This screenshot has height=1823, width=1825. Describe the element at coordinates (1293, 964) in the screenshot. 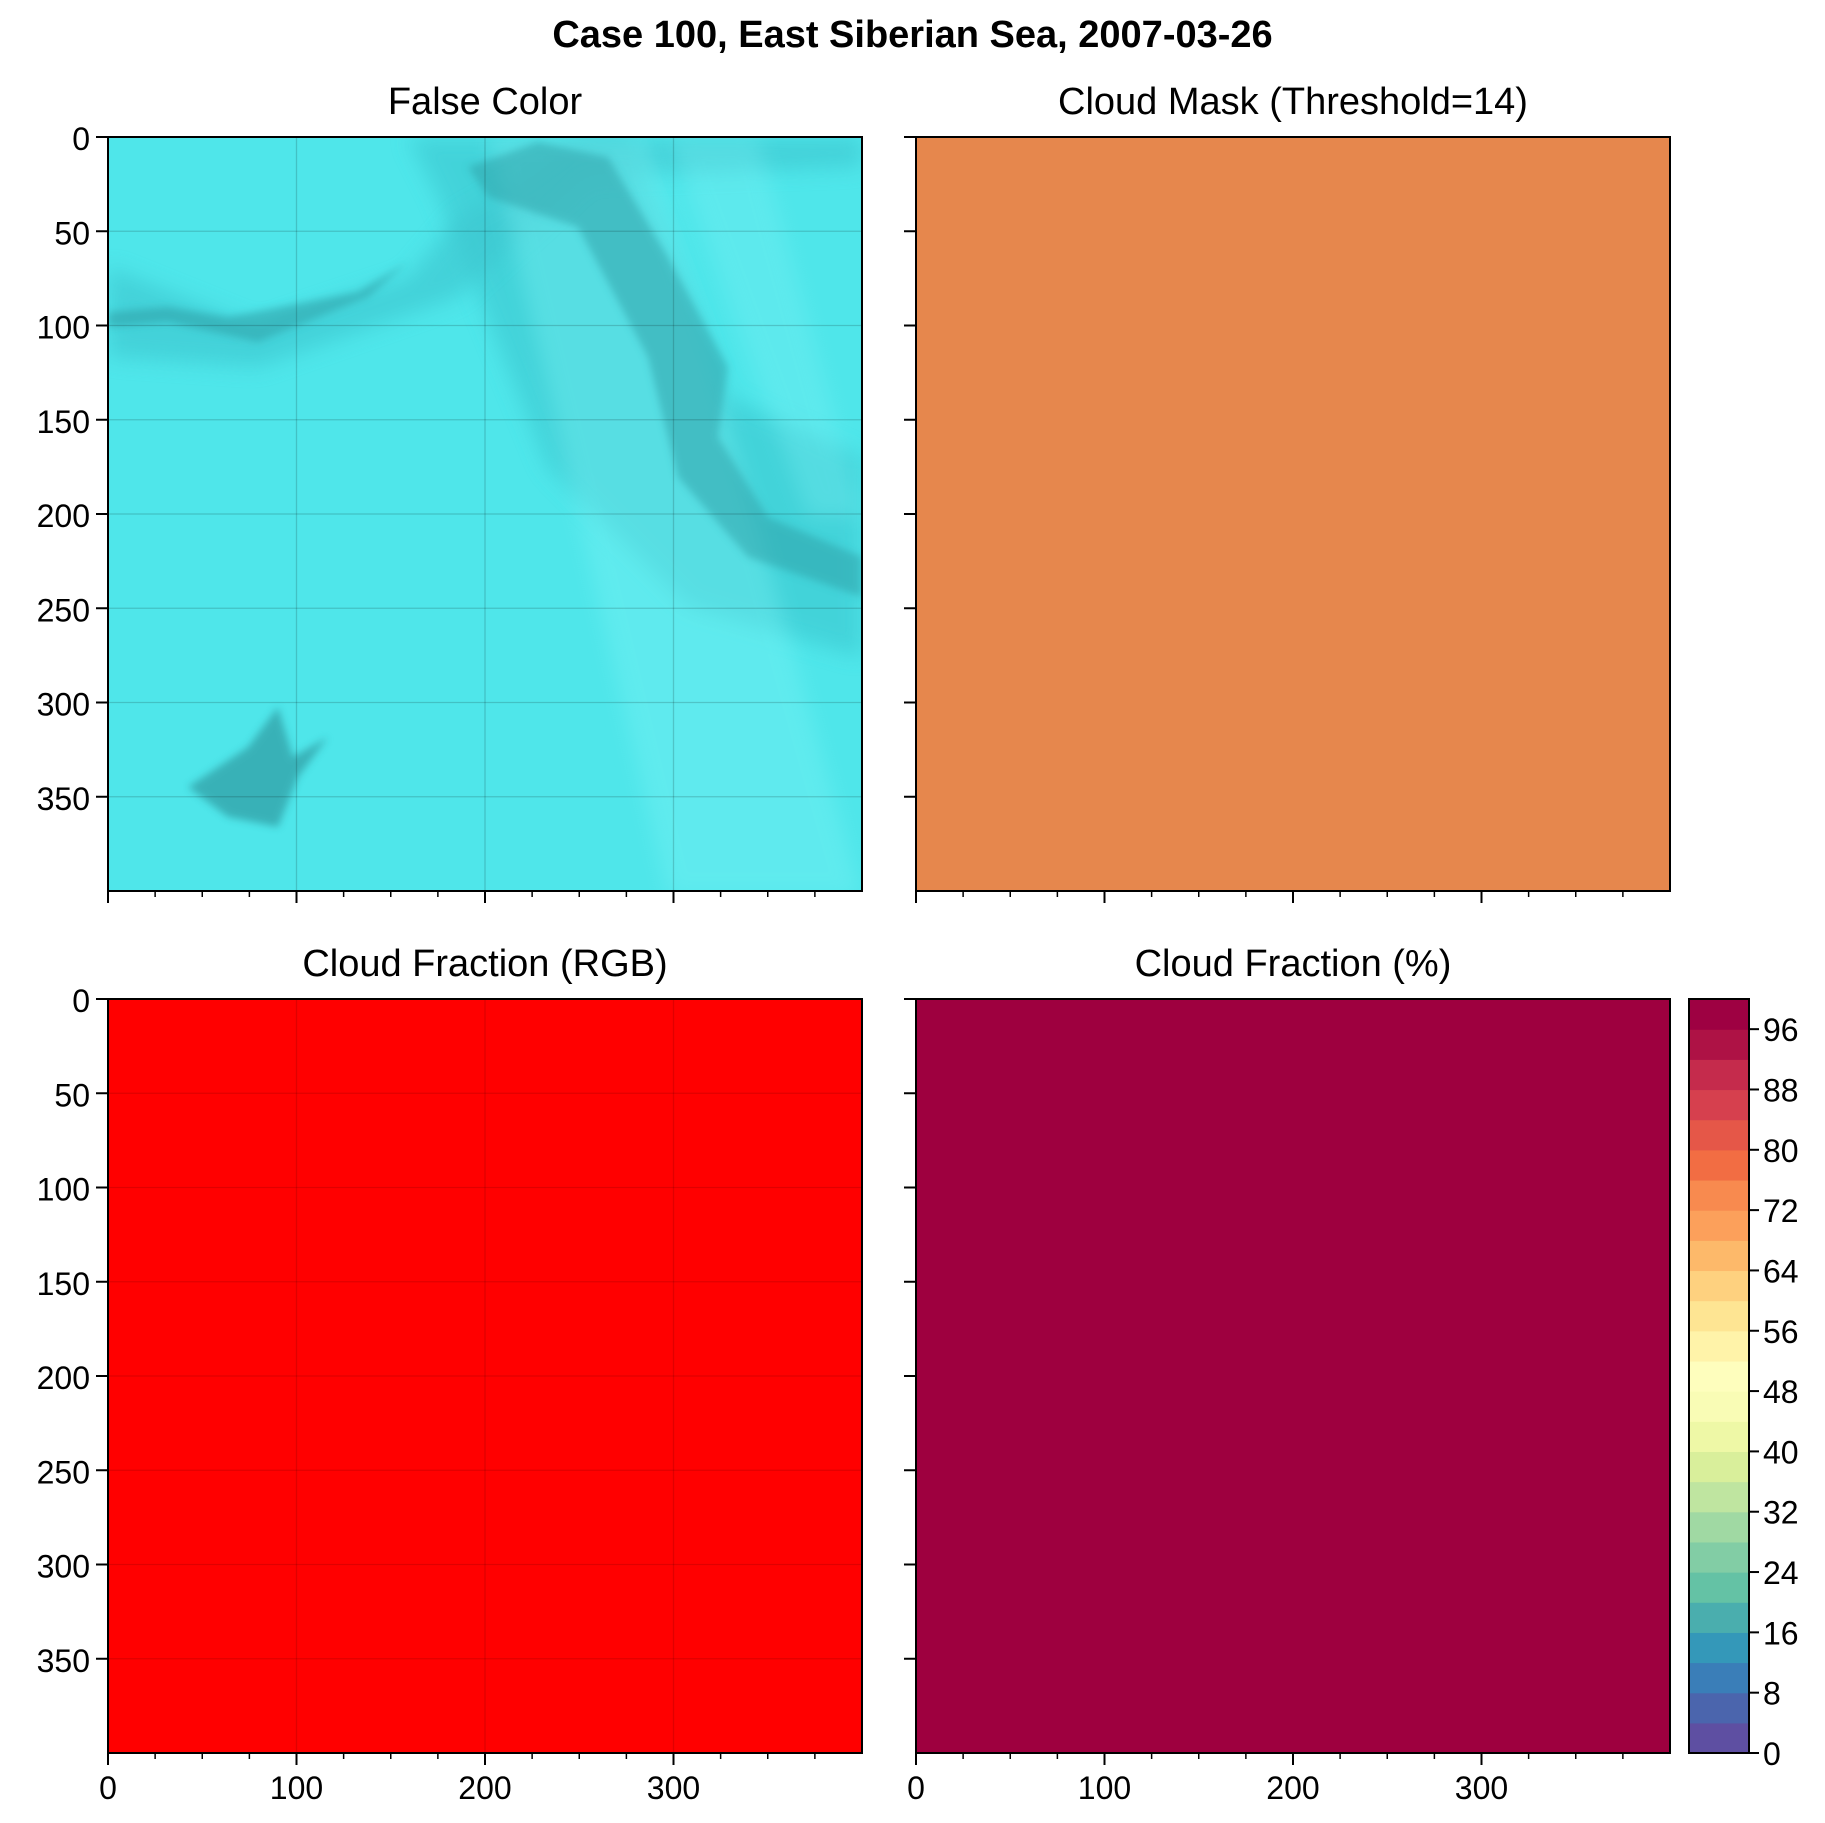

I see `panel-title-cloud-fraction-percent: Cloud Fraction (%)` at that location.